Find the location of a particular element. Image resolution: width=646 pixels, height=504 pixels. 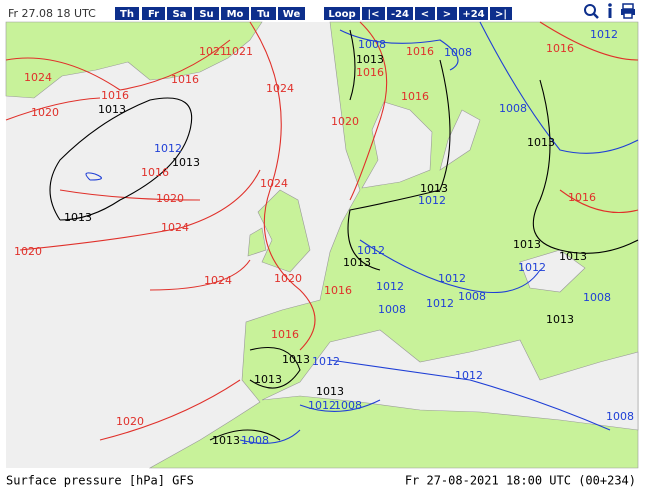

nav-button: +24 is located at coordinates (473, 13).